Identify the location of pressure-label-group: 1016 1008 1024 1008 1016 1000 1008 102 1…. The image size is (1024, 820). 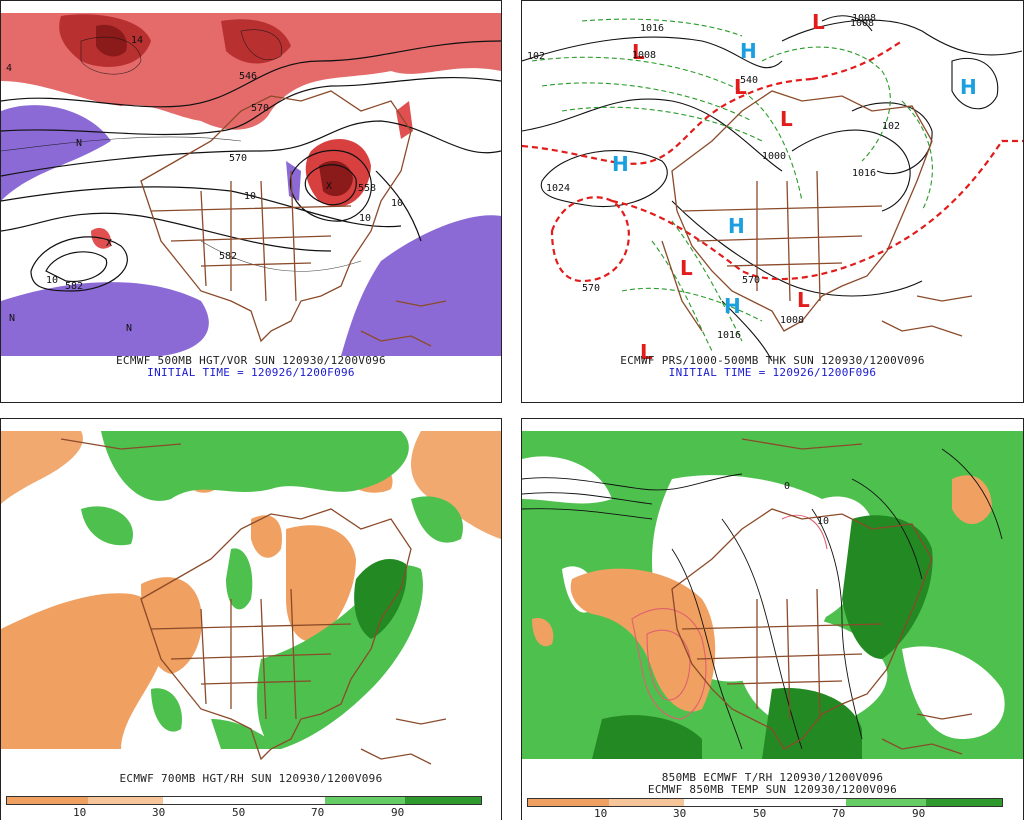
(713, 177).